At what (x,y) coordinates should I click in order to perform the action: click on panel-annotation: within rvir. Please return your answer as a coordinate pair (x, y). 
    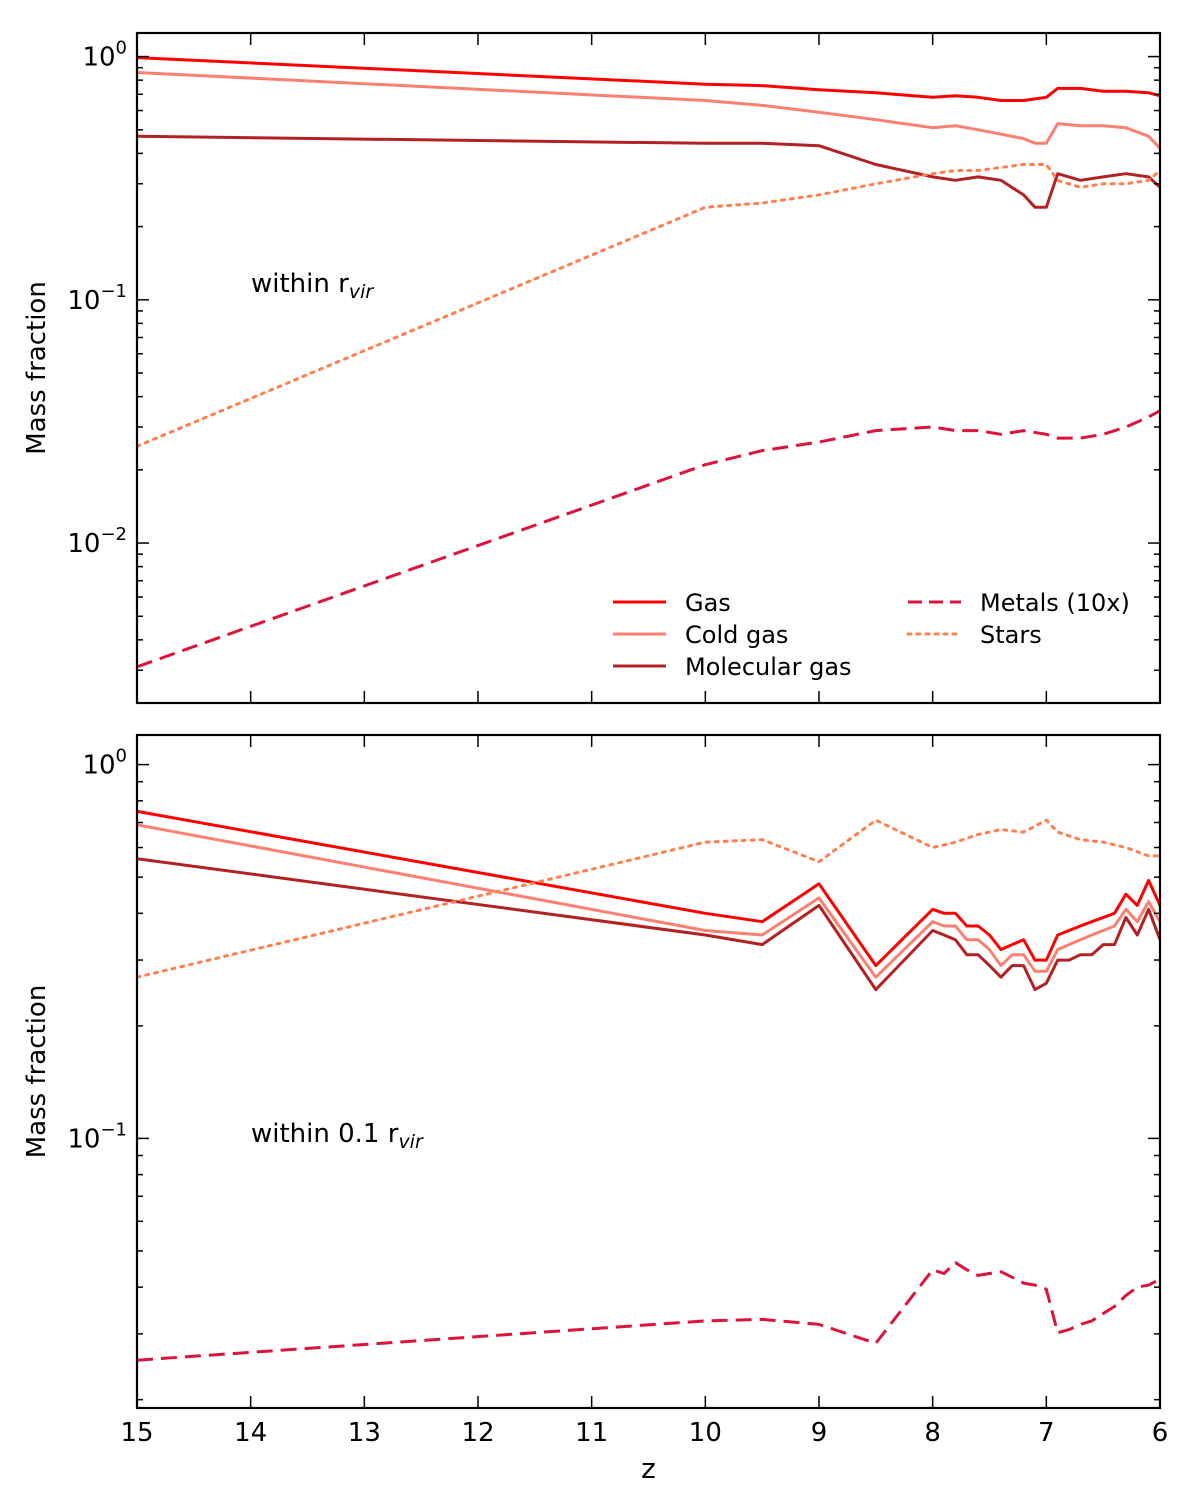
    Looking at the image, I should click on (312, 286).